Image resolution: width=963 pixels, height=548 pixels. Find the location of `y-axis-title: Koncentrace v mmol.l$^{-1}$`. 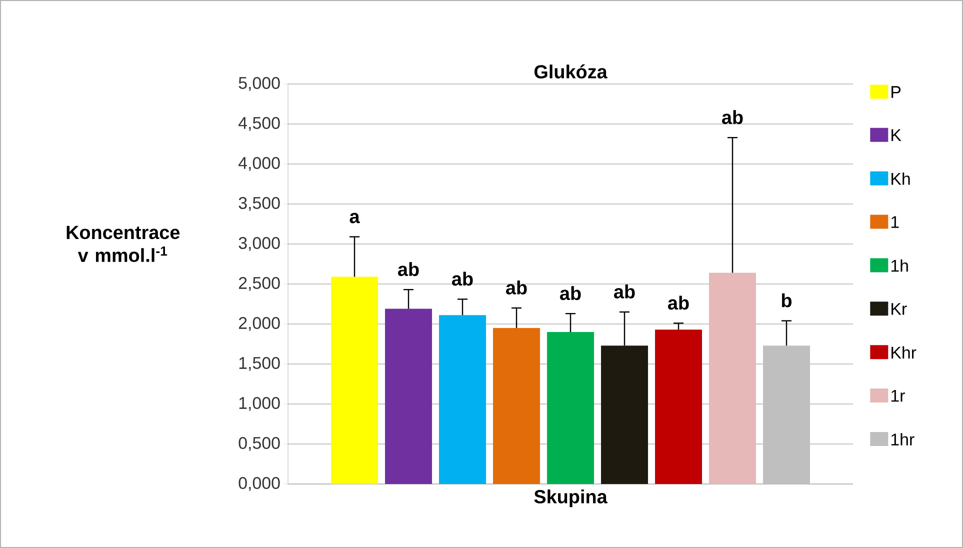

y-axis-title: Koncentrace v mmol.l$^{-1}$ is located at coordinates (123, 244).